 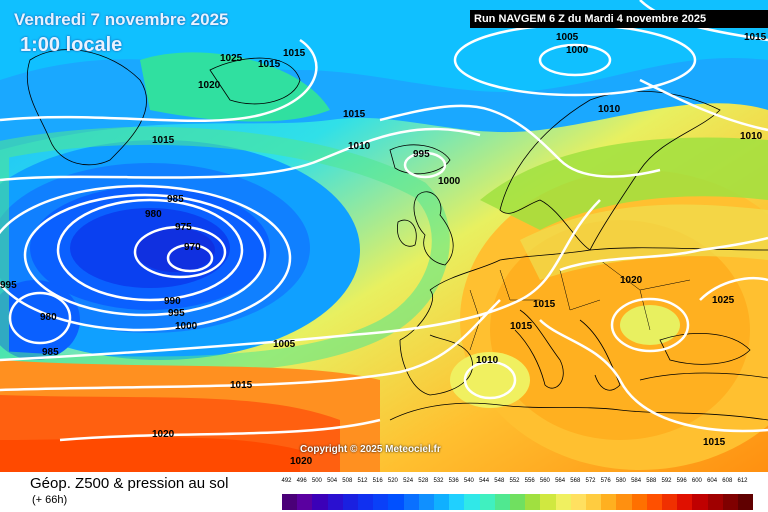 I want to click on scale-tick-label: 584, so click(x=636, y=481).